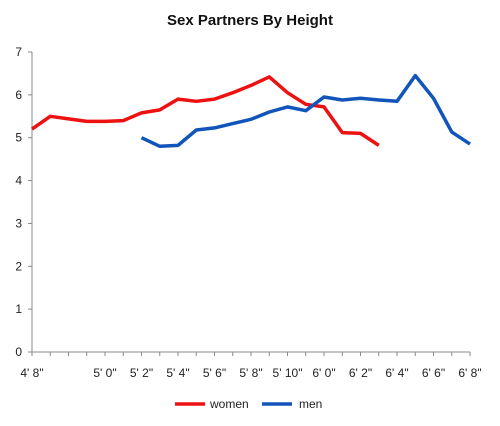  What do you see at coordinates (18, 223) in the screenshot?
I see `y-tick-label: 3` at bounding box center [18, 223].